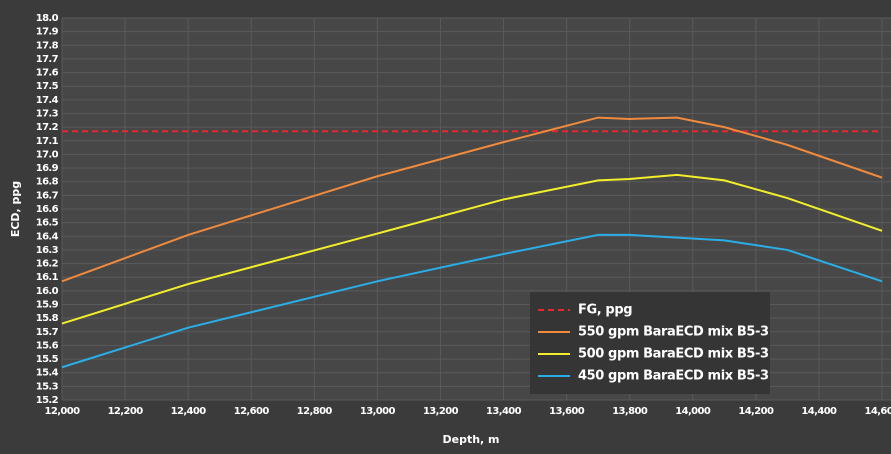 The height and width of the screenshot is (454, 891). I want to click on x-tick-label: 12,000, so click(63, 411).